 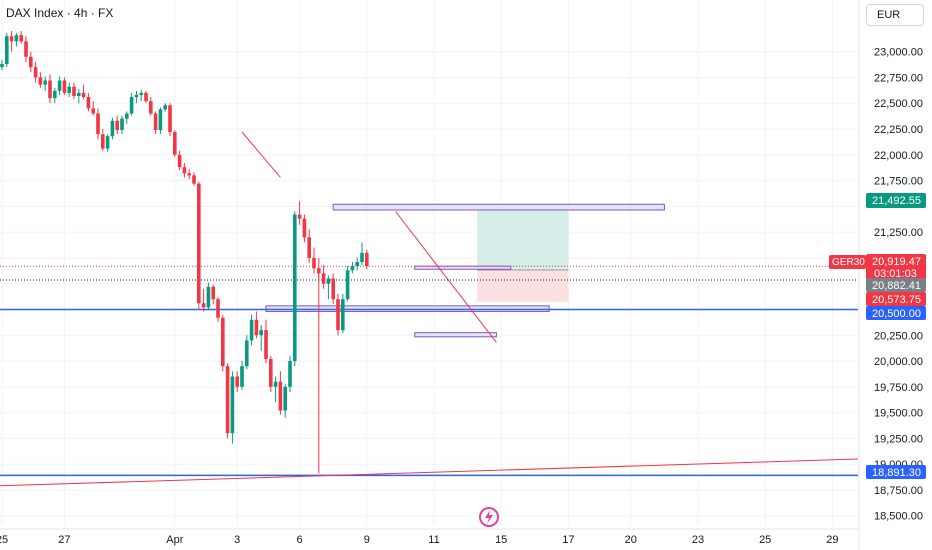 What do you see at coordinates (489, 517) in the screenshot?
I see `lightning-icon` at bounding box center [489, 517].